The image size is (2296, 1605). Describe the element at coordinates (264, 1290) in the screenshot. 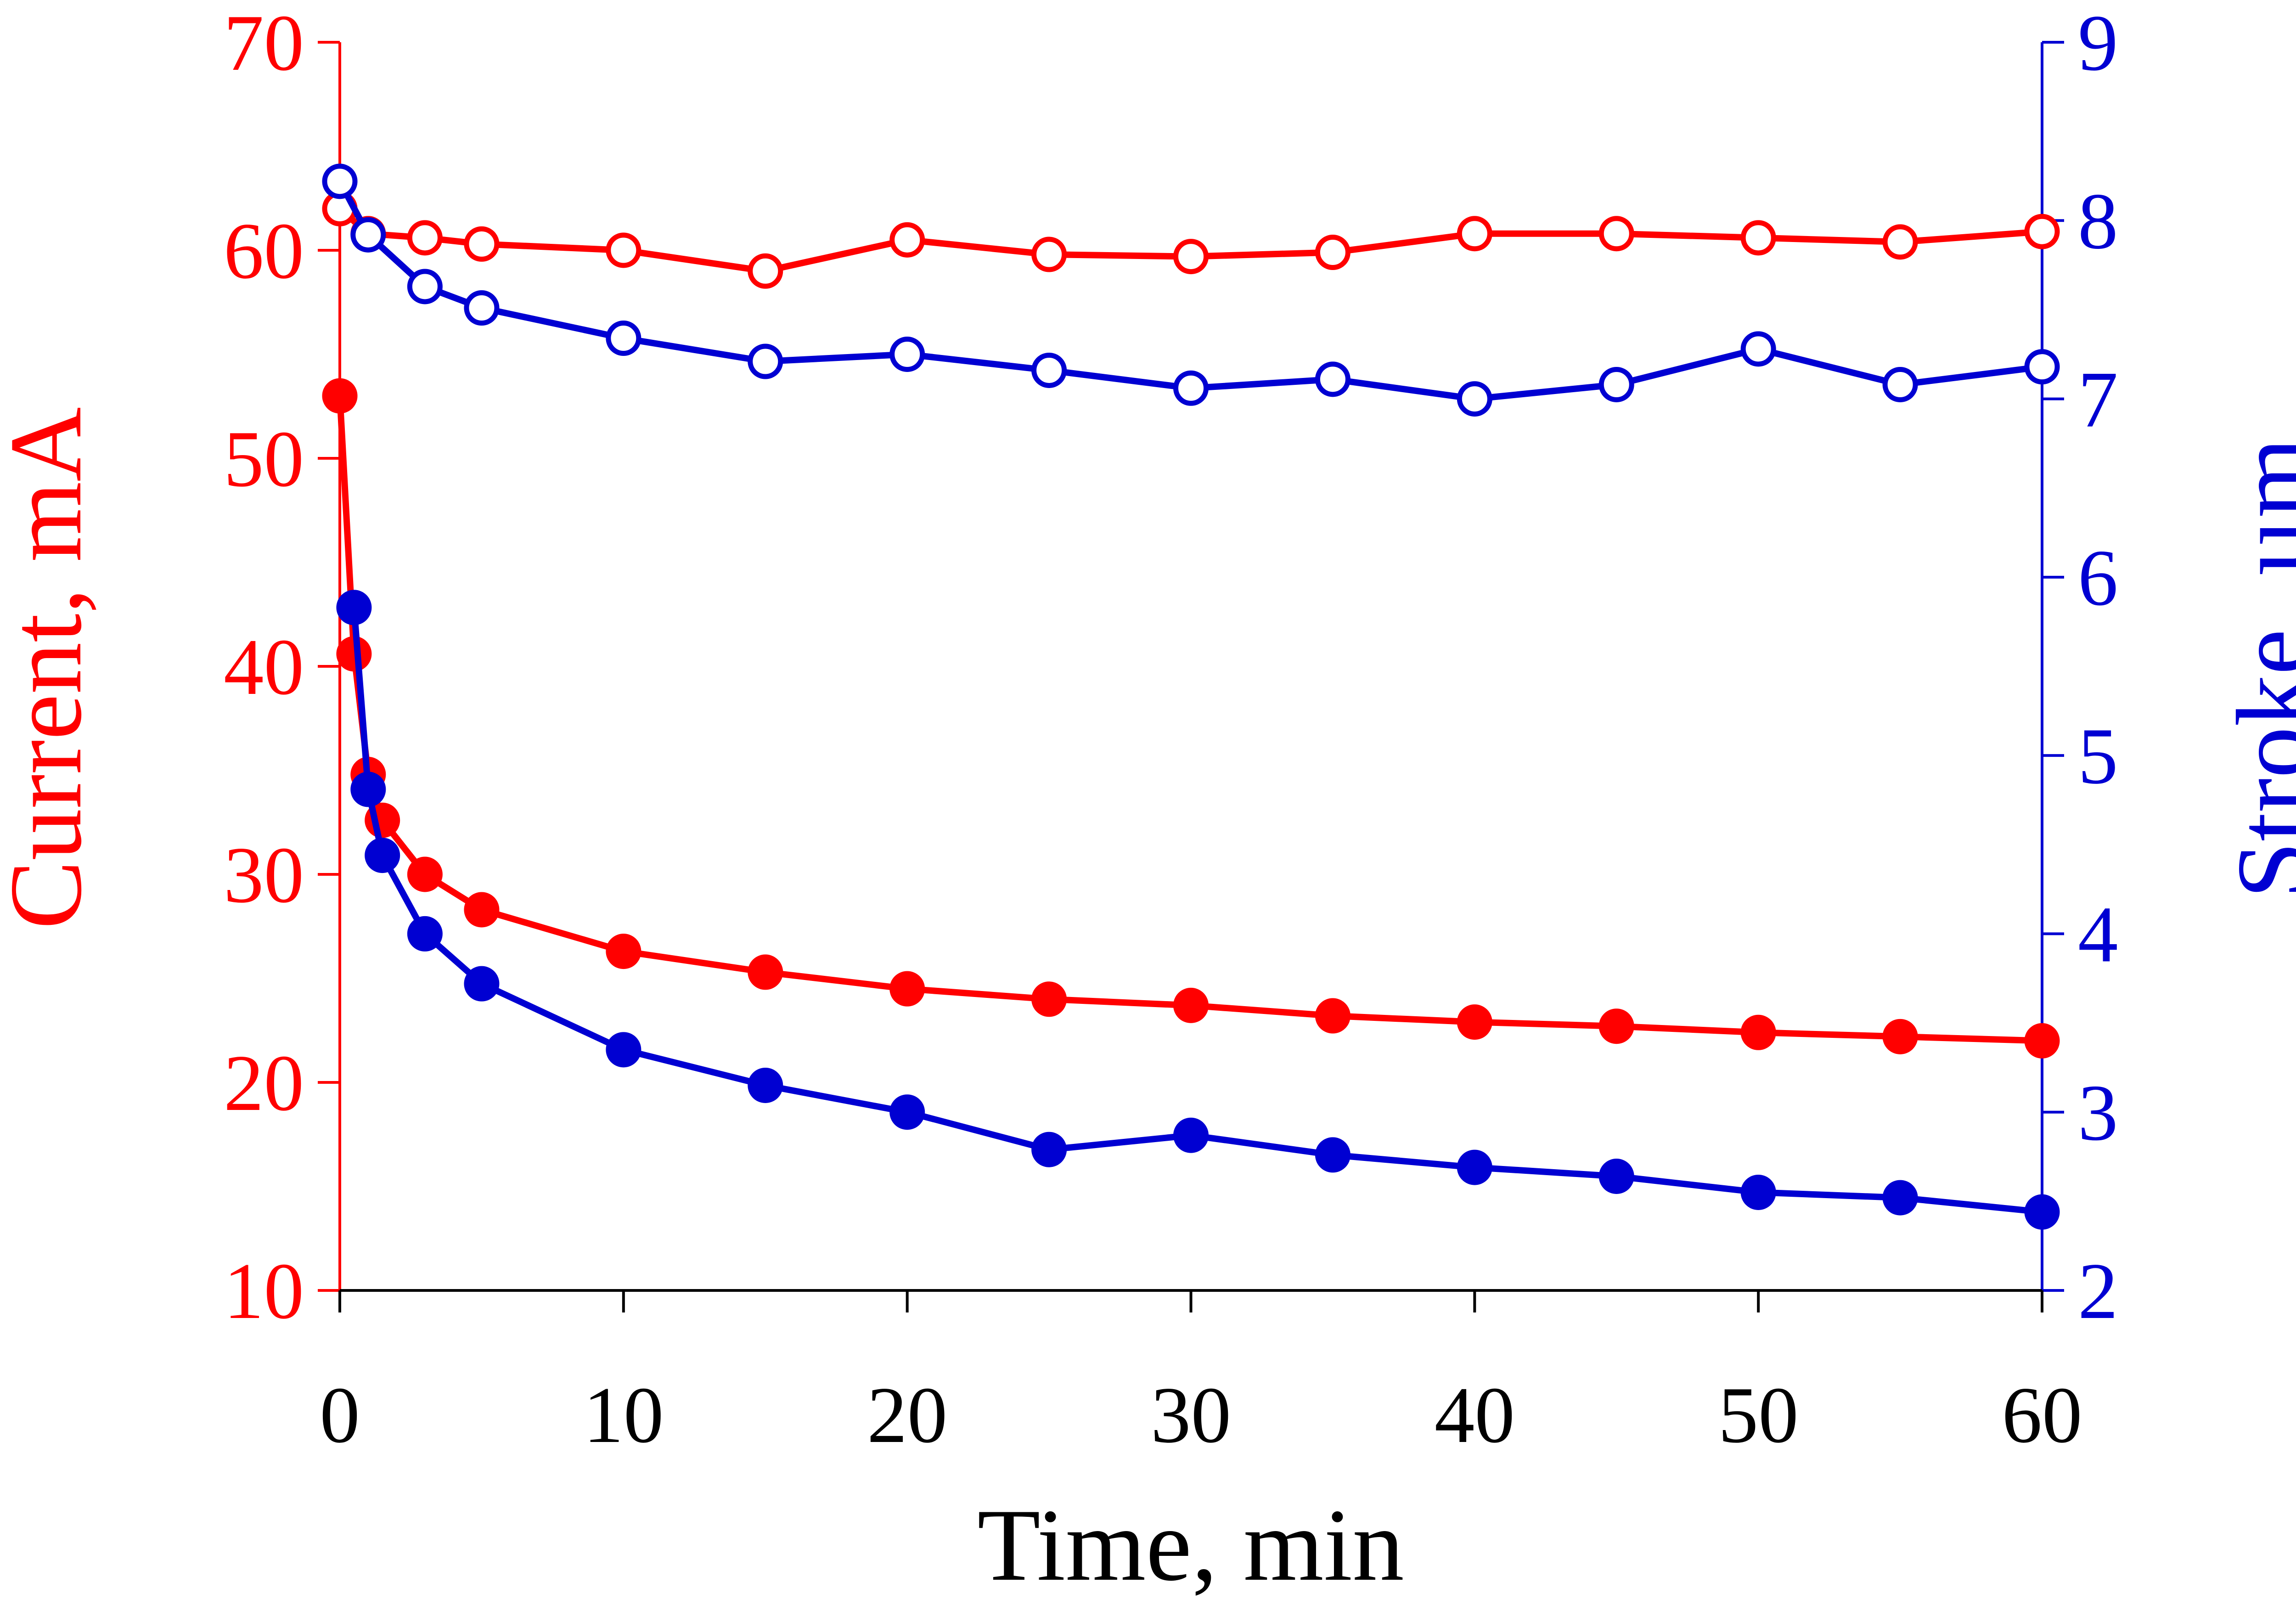

I see `left-y-tick-label: 10` at that location.